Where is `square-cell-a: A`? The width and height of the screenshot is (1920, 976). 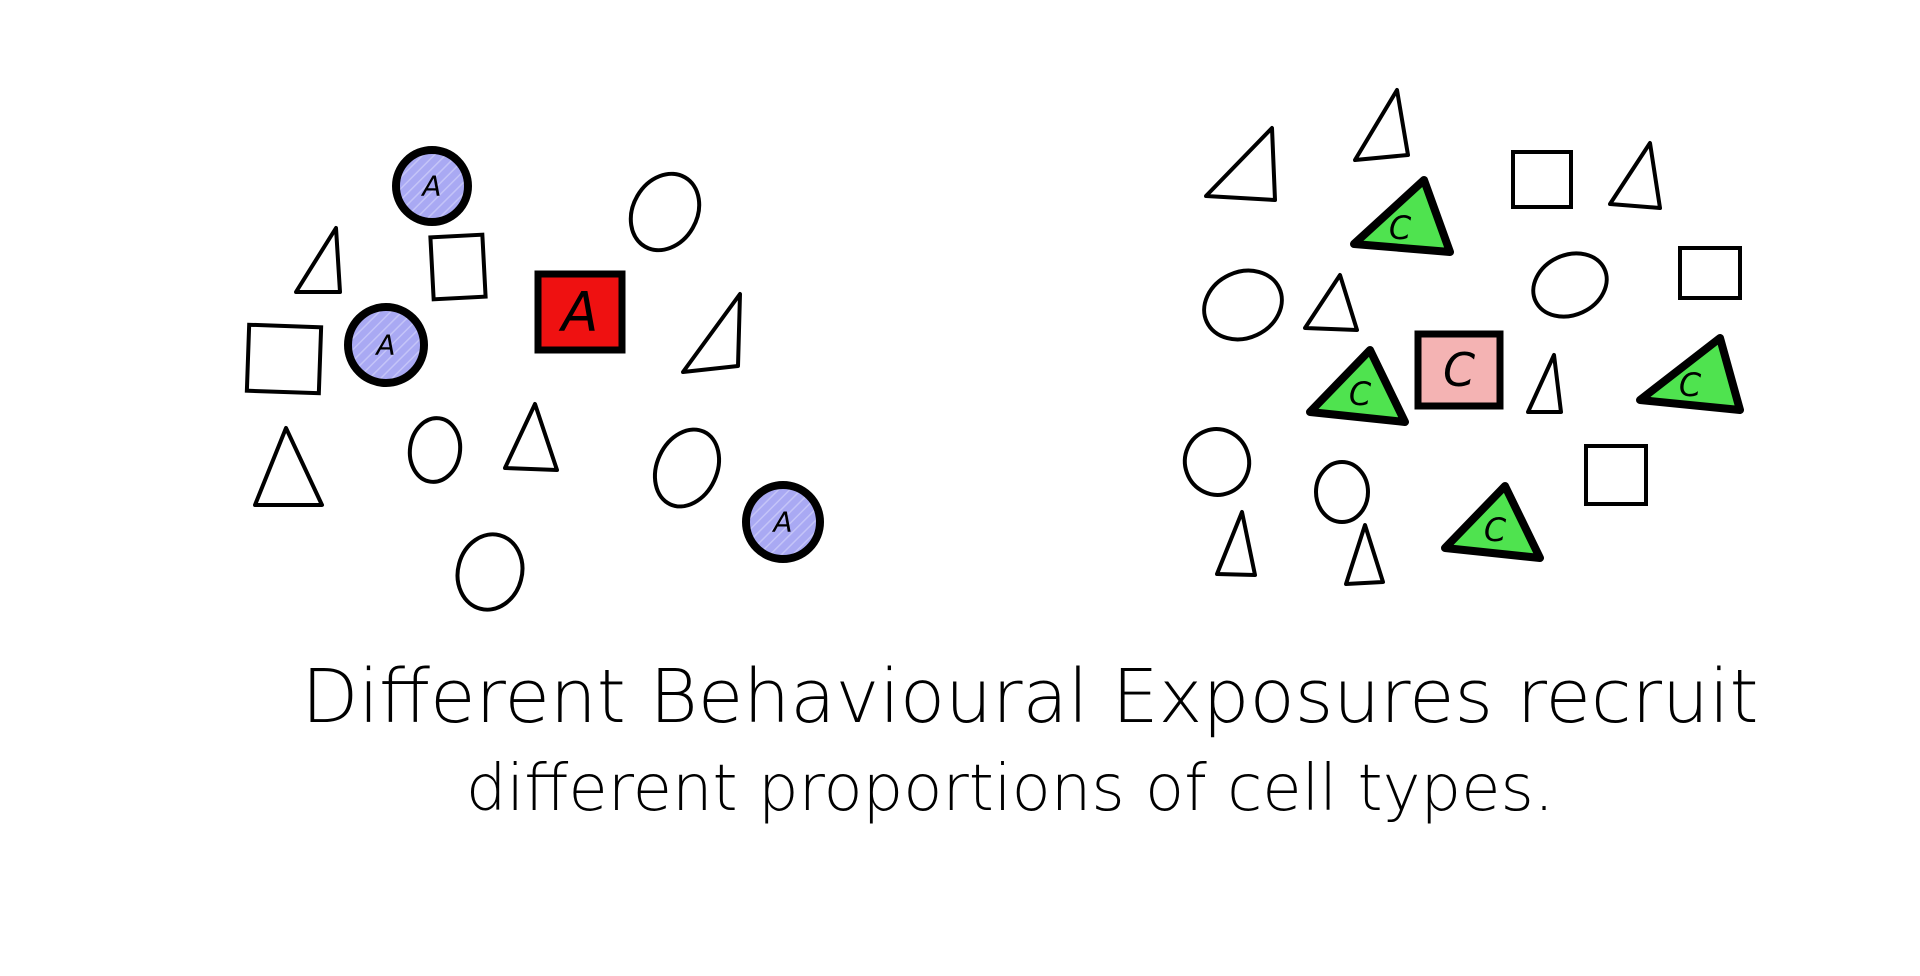 square-cell-a: A is located at coordinates (580, 312).